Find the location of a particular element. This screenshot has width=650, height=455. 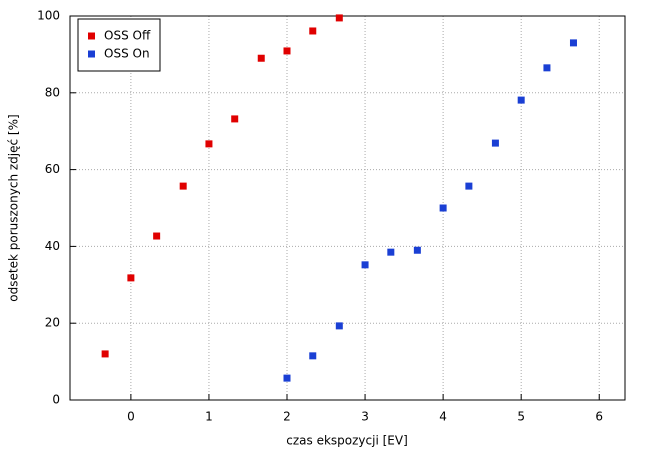

x-tick-label: 3 is located at coordinates (365, 417).